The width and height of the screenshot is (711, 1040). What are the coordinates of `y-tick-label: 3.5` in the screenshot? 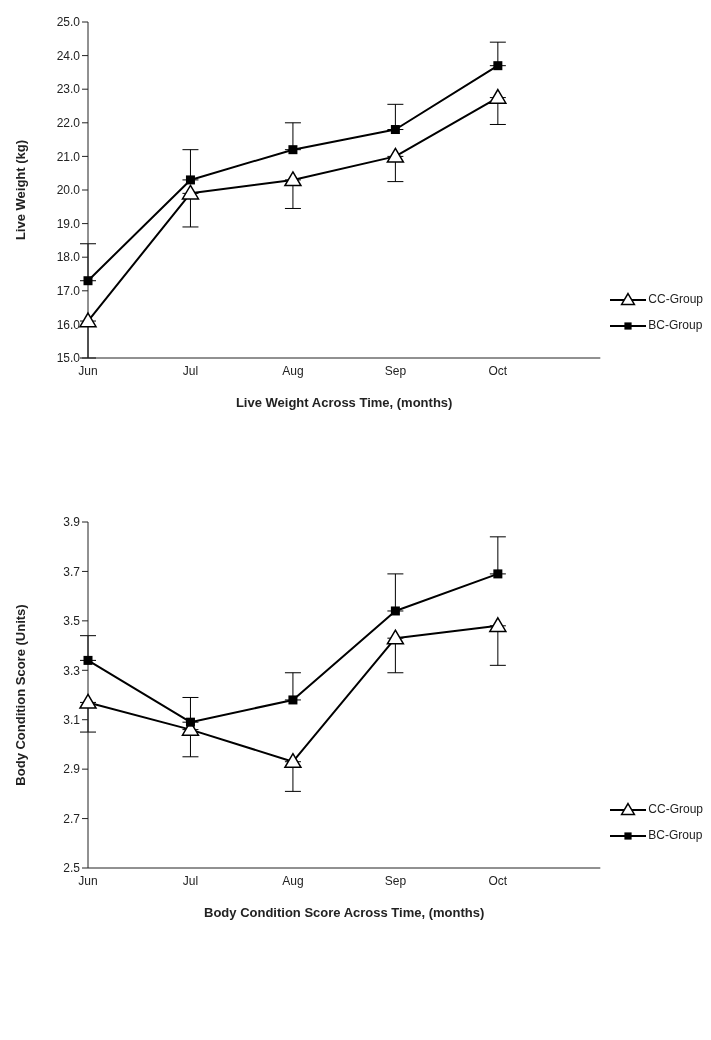 It's located at (72, 621).